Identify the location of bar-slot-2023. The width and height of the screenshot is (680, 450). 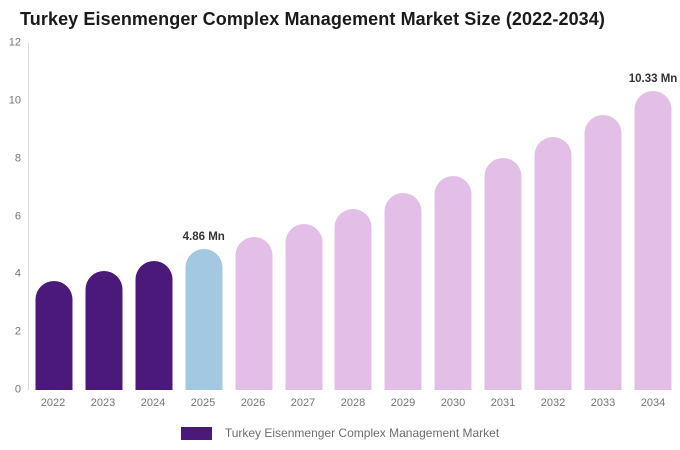
(104, 216).